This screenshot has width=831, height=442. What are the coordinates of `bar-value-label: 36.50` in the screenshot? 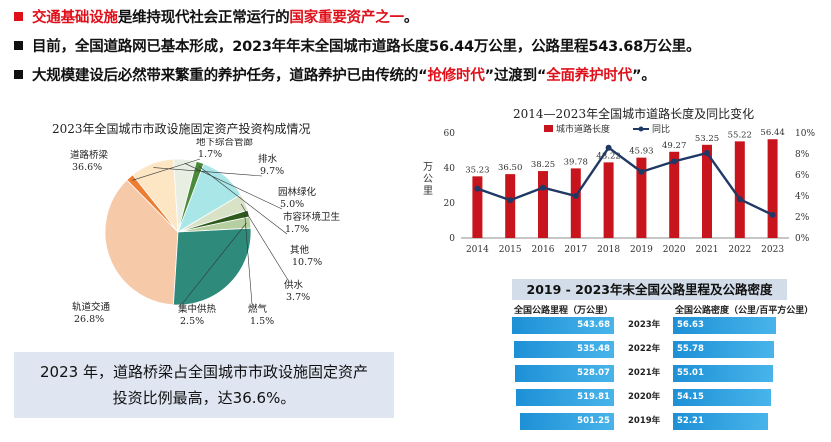 It's located at (510, 168).